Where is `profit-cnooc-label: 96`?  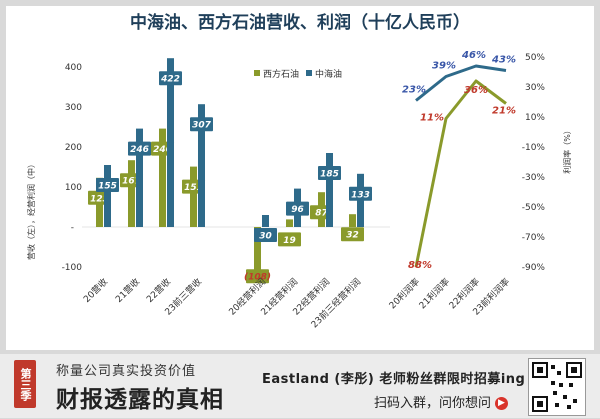
profit-cnooc-label: 96 is located at coordinates (297, 210).